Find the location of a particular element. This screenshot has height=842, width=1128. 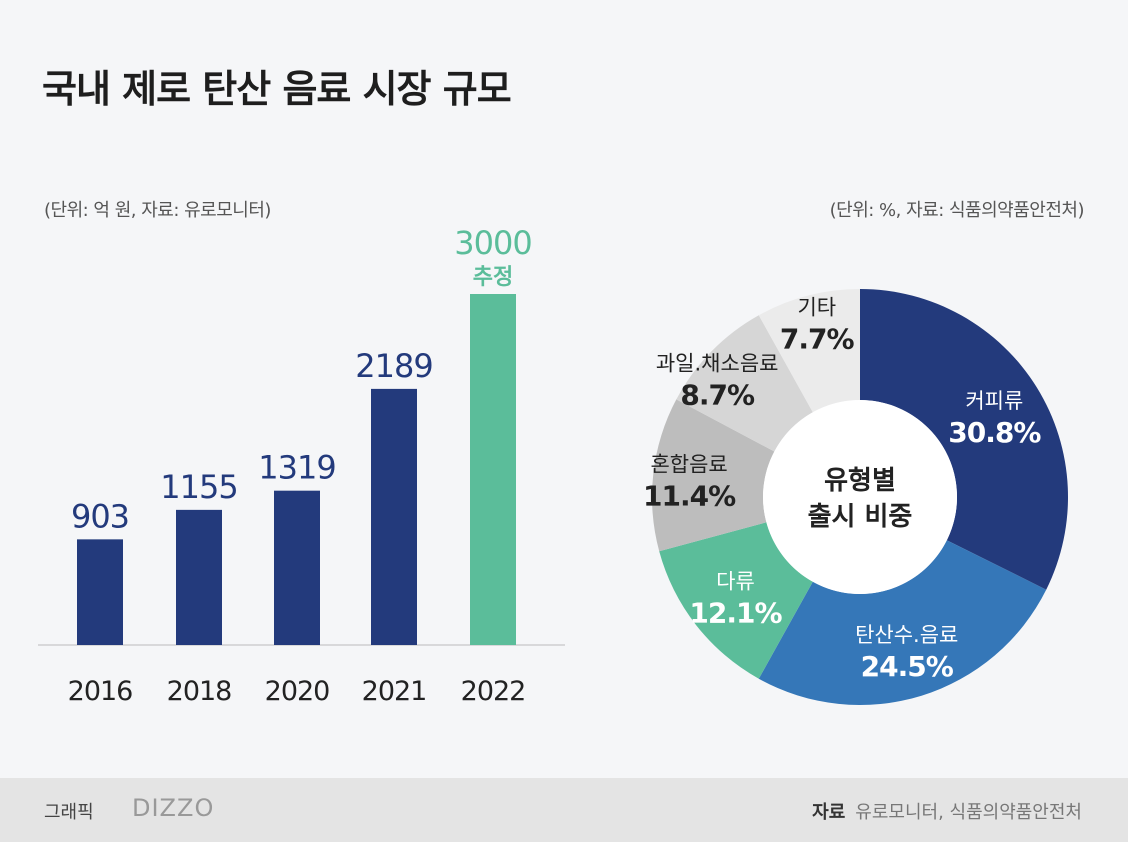

bar-unit-note: (단위: 억 원, 자료: 유로모니터) is located at coordinates (157, 210).